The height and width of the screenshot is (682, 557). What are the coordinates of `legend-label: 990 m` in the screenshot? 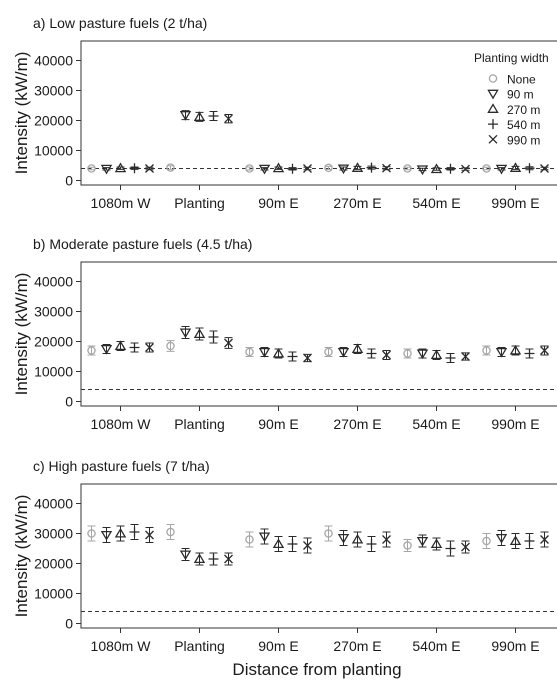 It's located at (523, 140).